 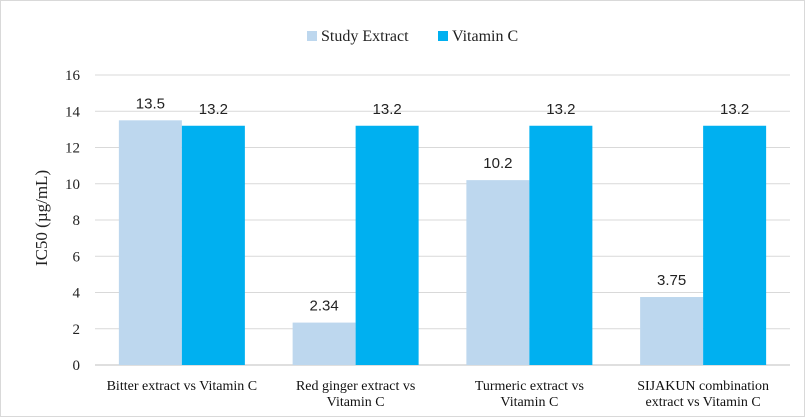 What do you see at coordinates (412, 36) in the screenshot?
I see `legend: Study Extract Vitamin C` at bounding box center [412, 36].